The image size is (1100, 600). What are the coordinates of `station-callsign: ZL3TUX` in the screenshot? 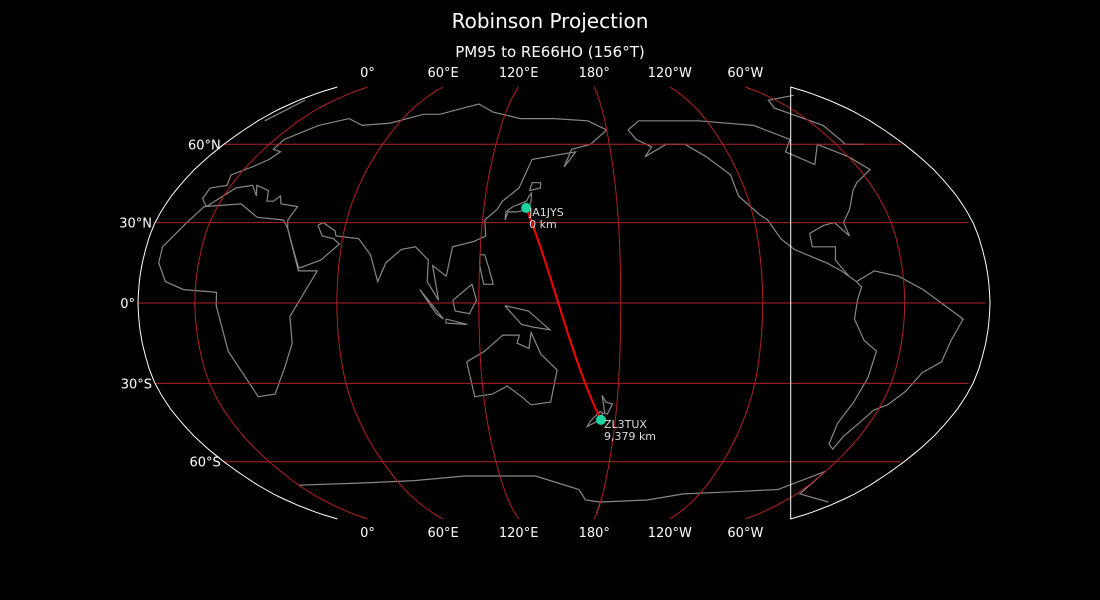 It's located at (625, 424).